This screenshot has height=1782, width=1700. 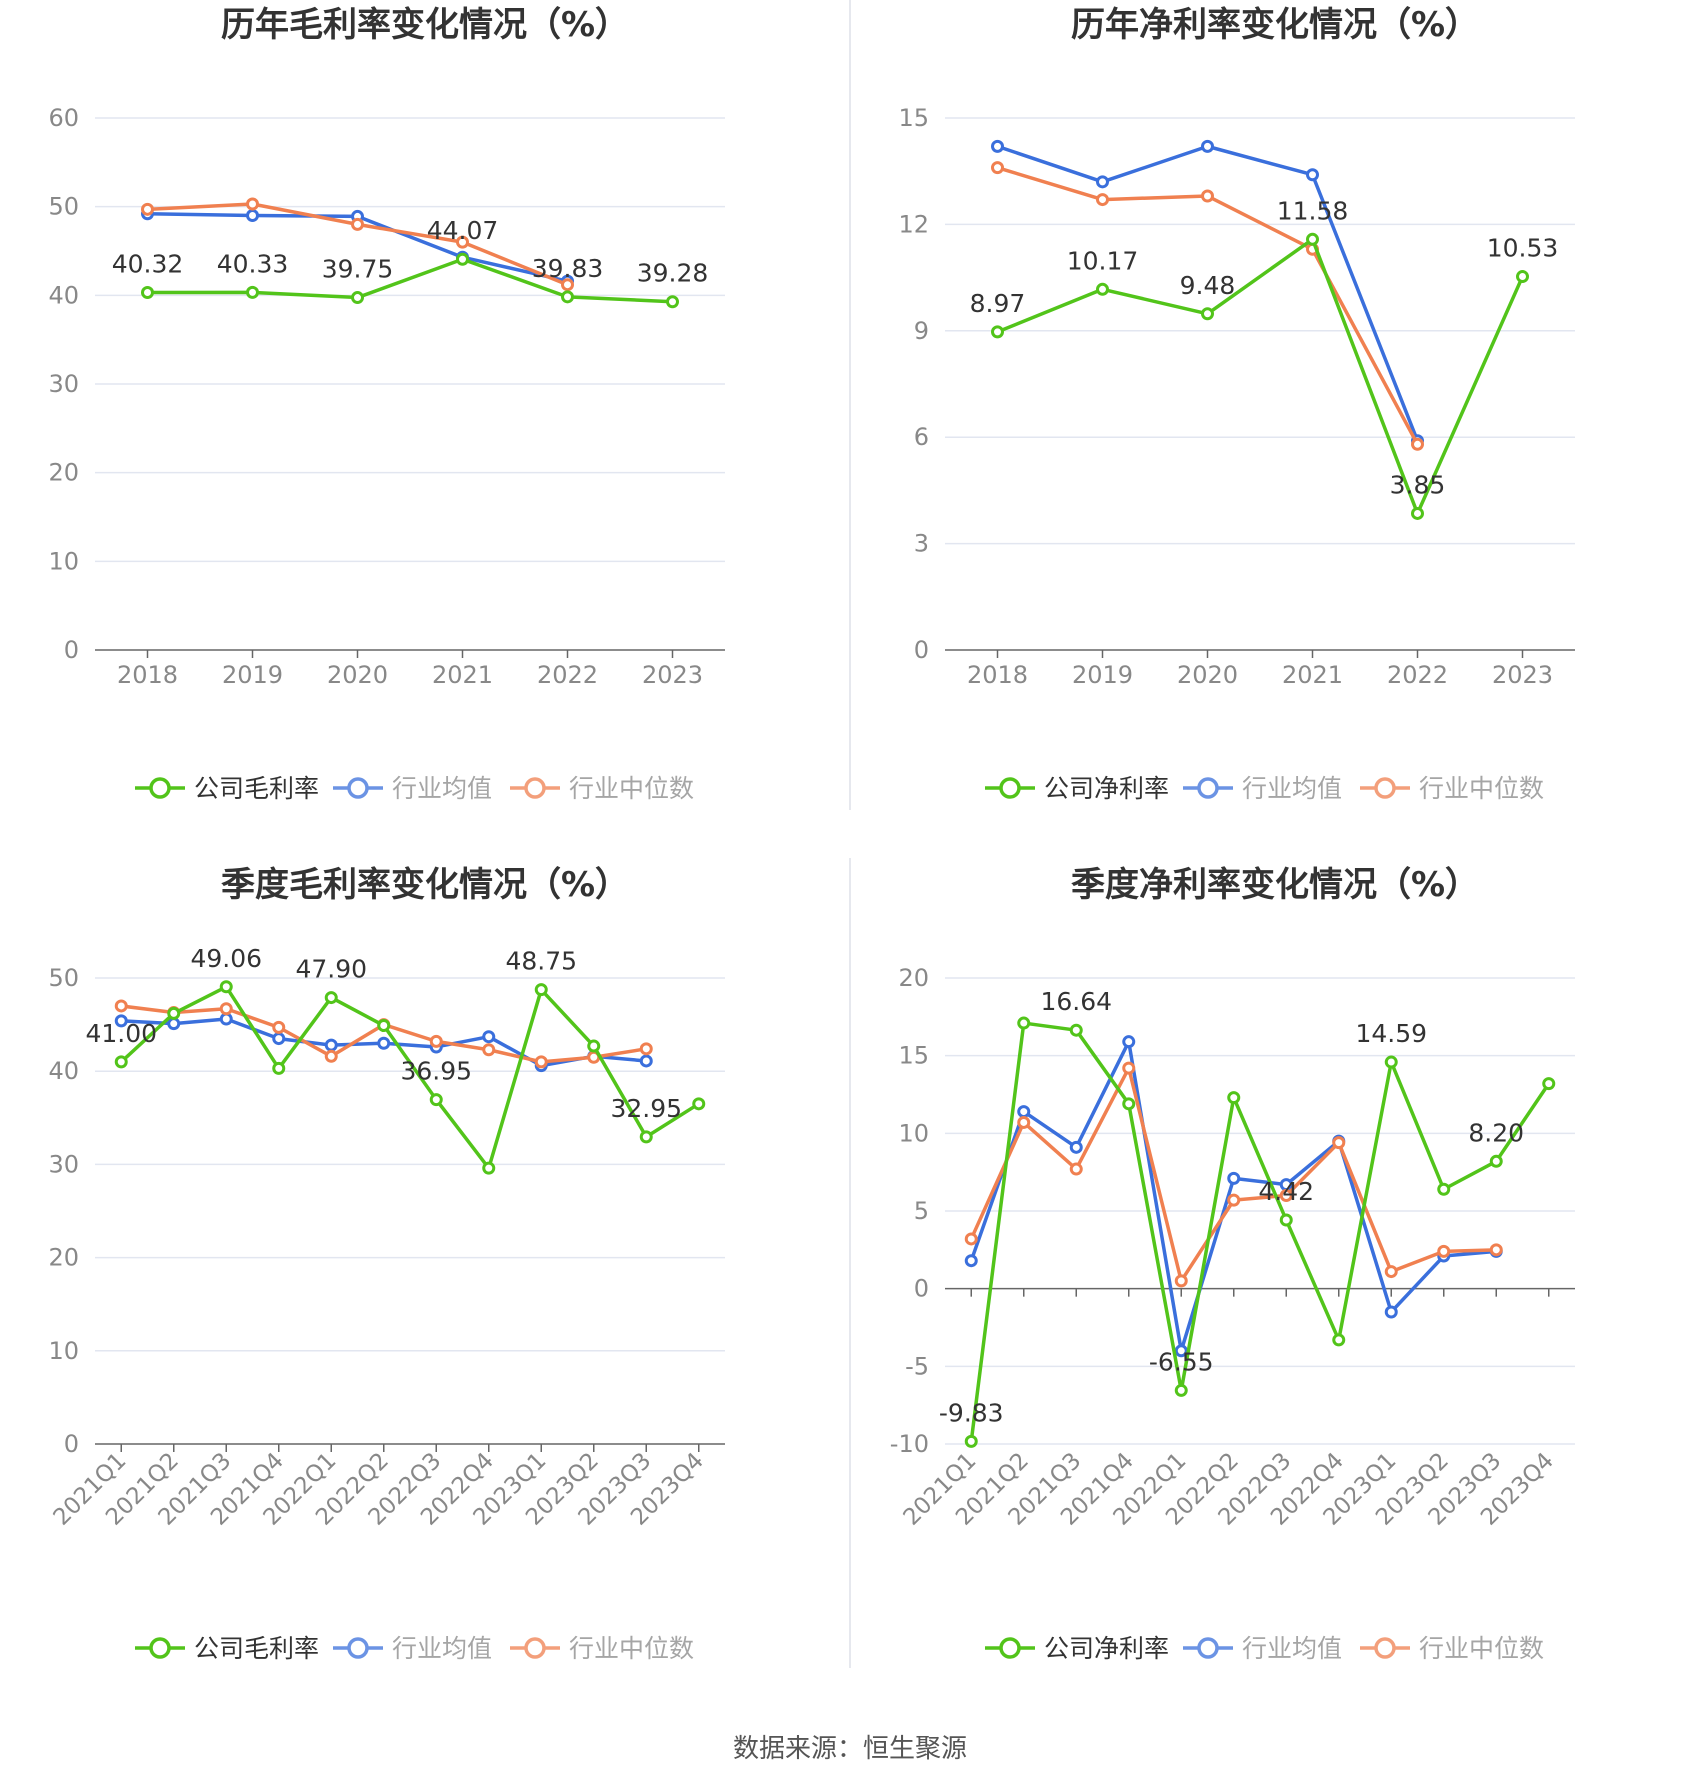 What do you see at coordinates (462, 675) in the screenshot?
I see `x-tick-label: 2021` at bounding box center [462, 675].